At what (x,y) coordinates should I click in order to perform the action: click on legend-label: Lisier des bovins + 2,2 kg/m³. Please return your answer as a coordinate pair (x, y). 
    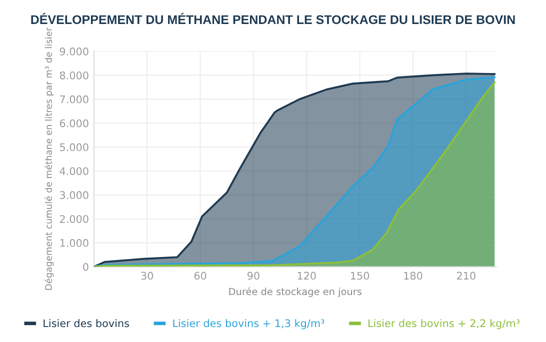
    Looking at the image, I should click on (444, 324).